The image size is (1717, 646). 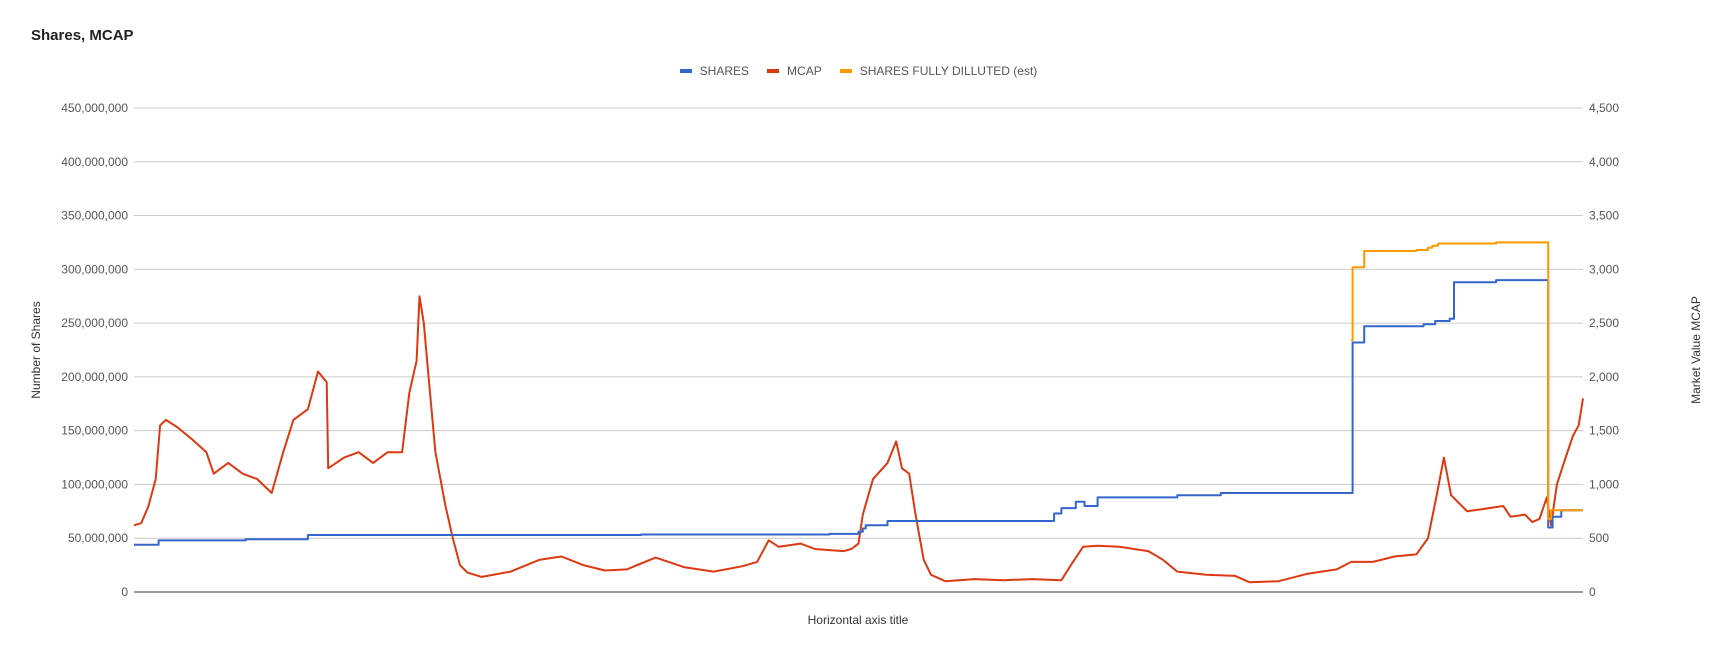 What do you see at coordinates (948, 71) in the screenshot?
I see `legend-label-shares-diluted: SHARES FULLY DILLUTED (est)` at bounding box center [948, 71].